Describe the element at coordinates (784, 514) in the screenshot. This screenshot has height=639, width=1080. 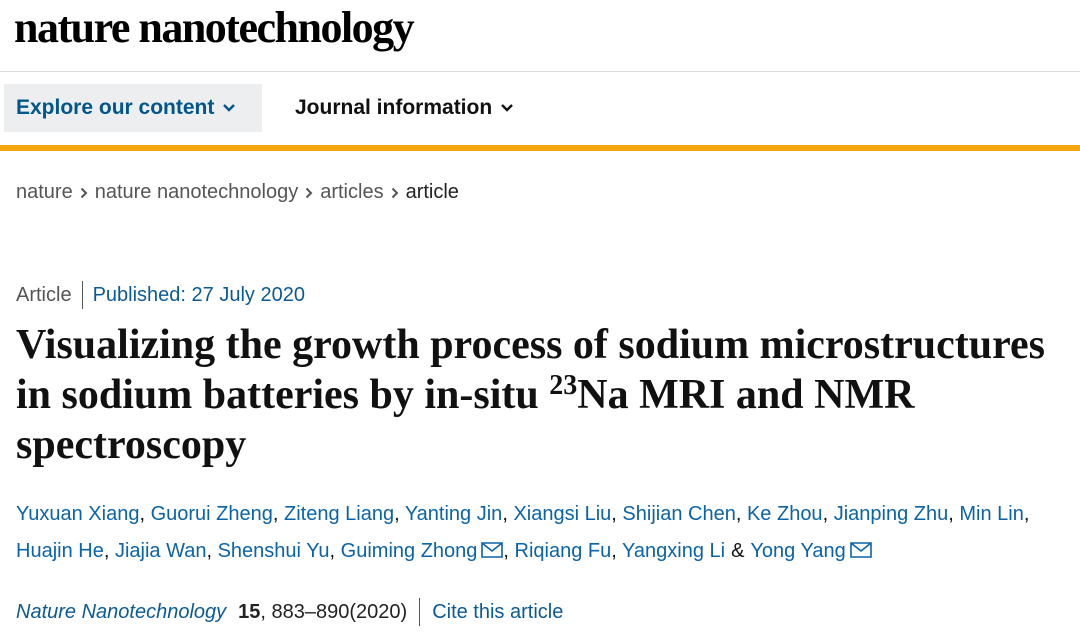
I see `author-name: Ke Zhou` at that location.